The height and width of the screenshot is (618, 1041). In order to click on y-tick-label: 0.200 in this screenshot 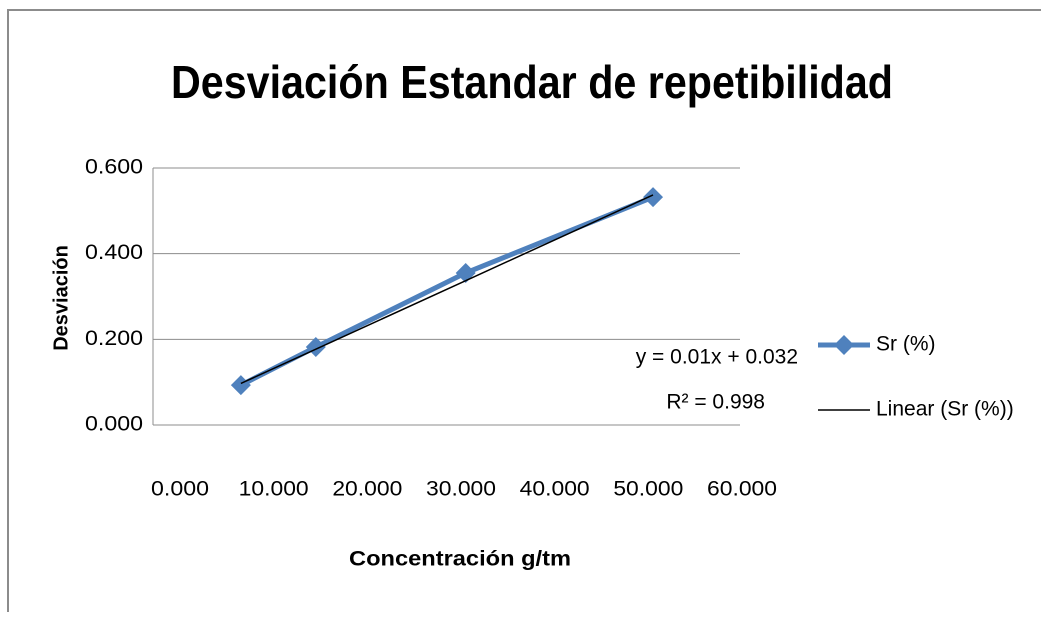, I will do `click(114, 338)`.